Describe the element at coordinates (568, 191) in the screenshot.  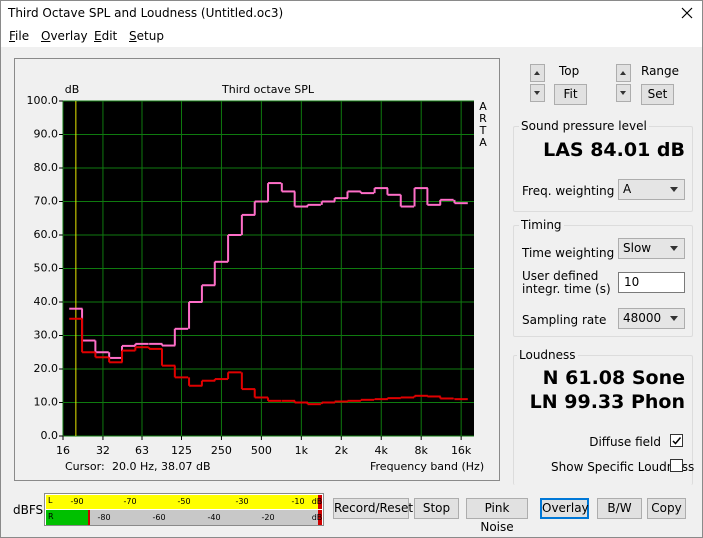
I see `field-label: Freq. weighting` at that location.